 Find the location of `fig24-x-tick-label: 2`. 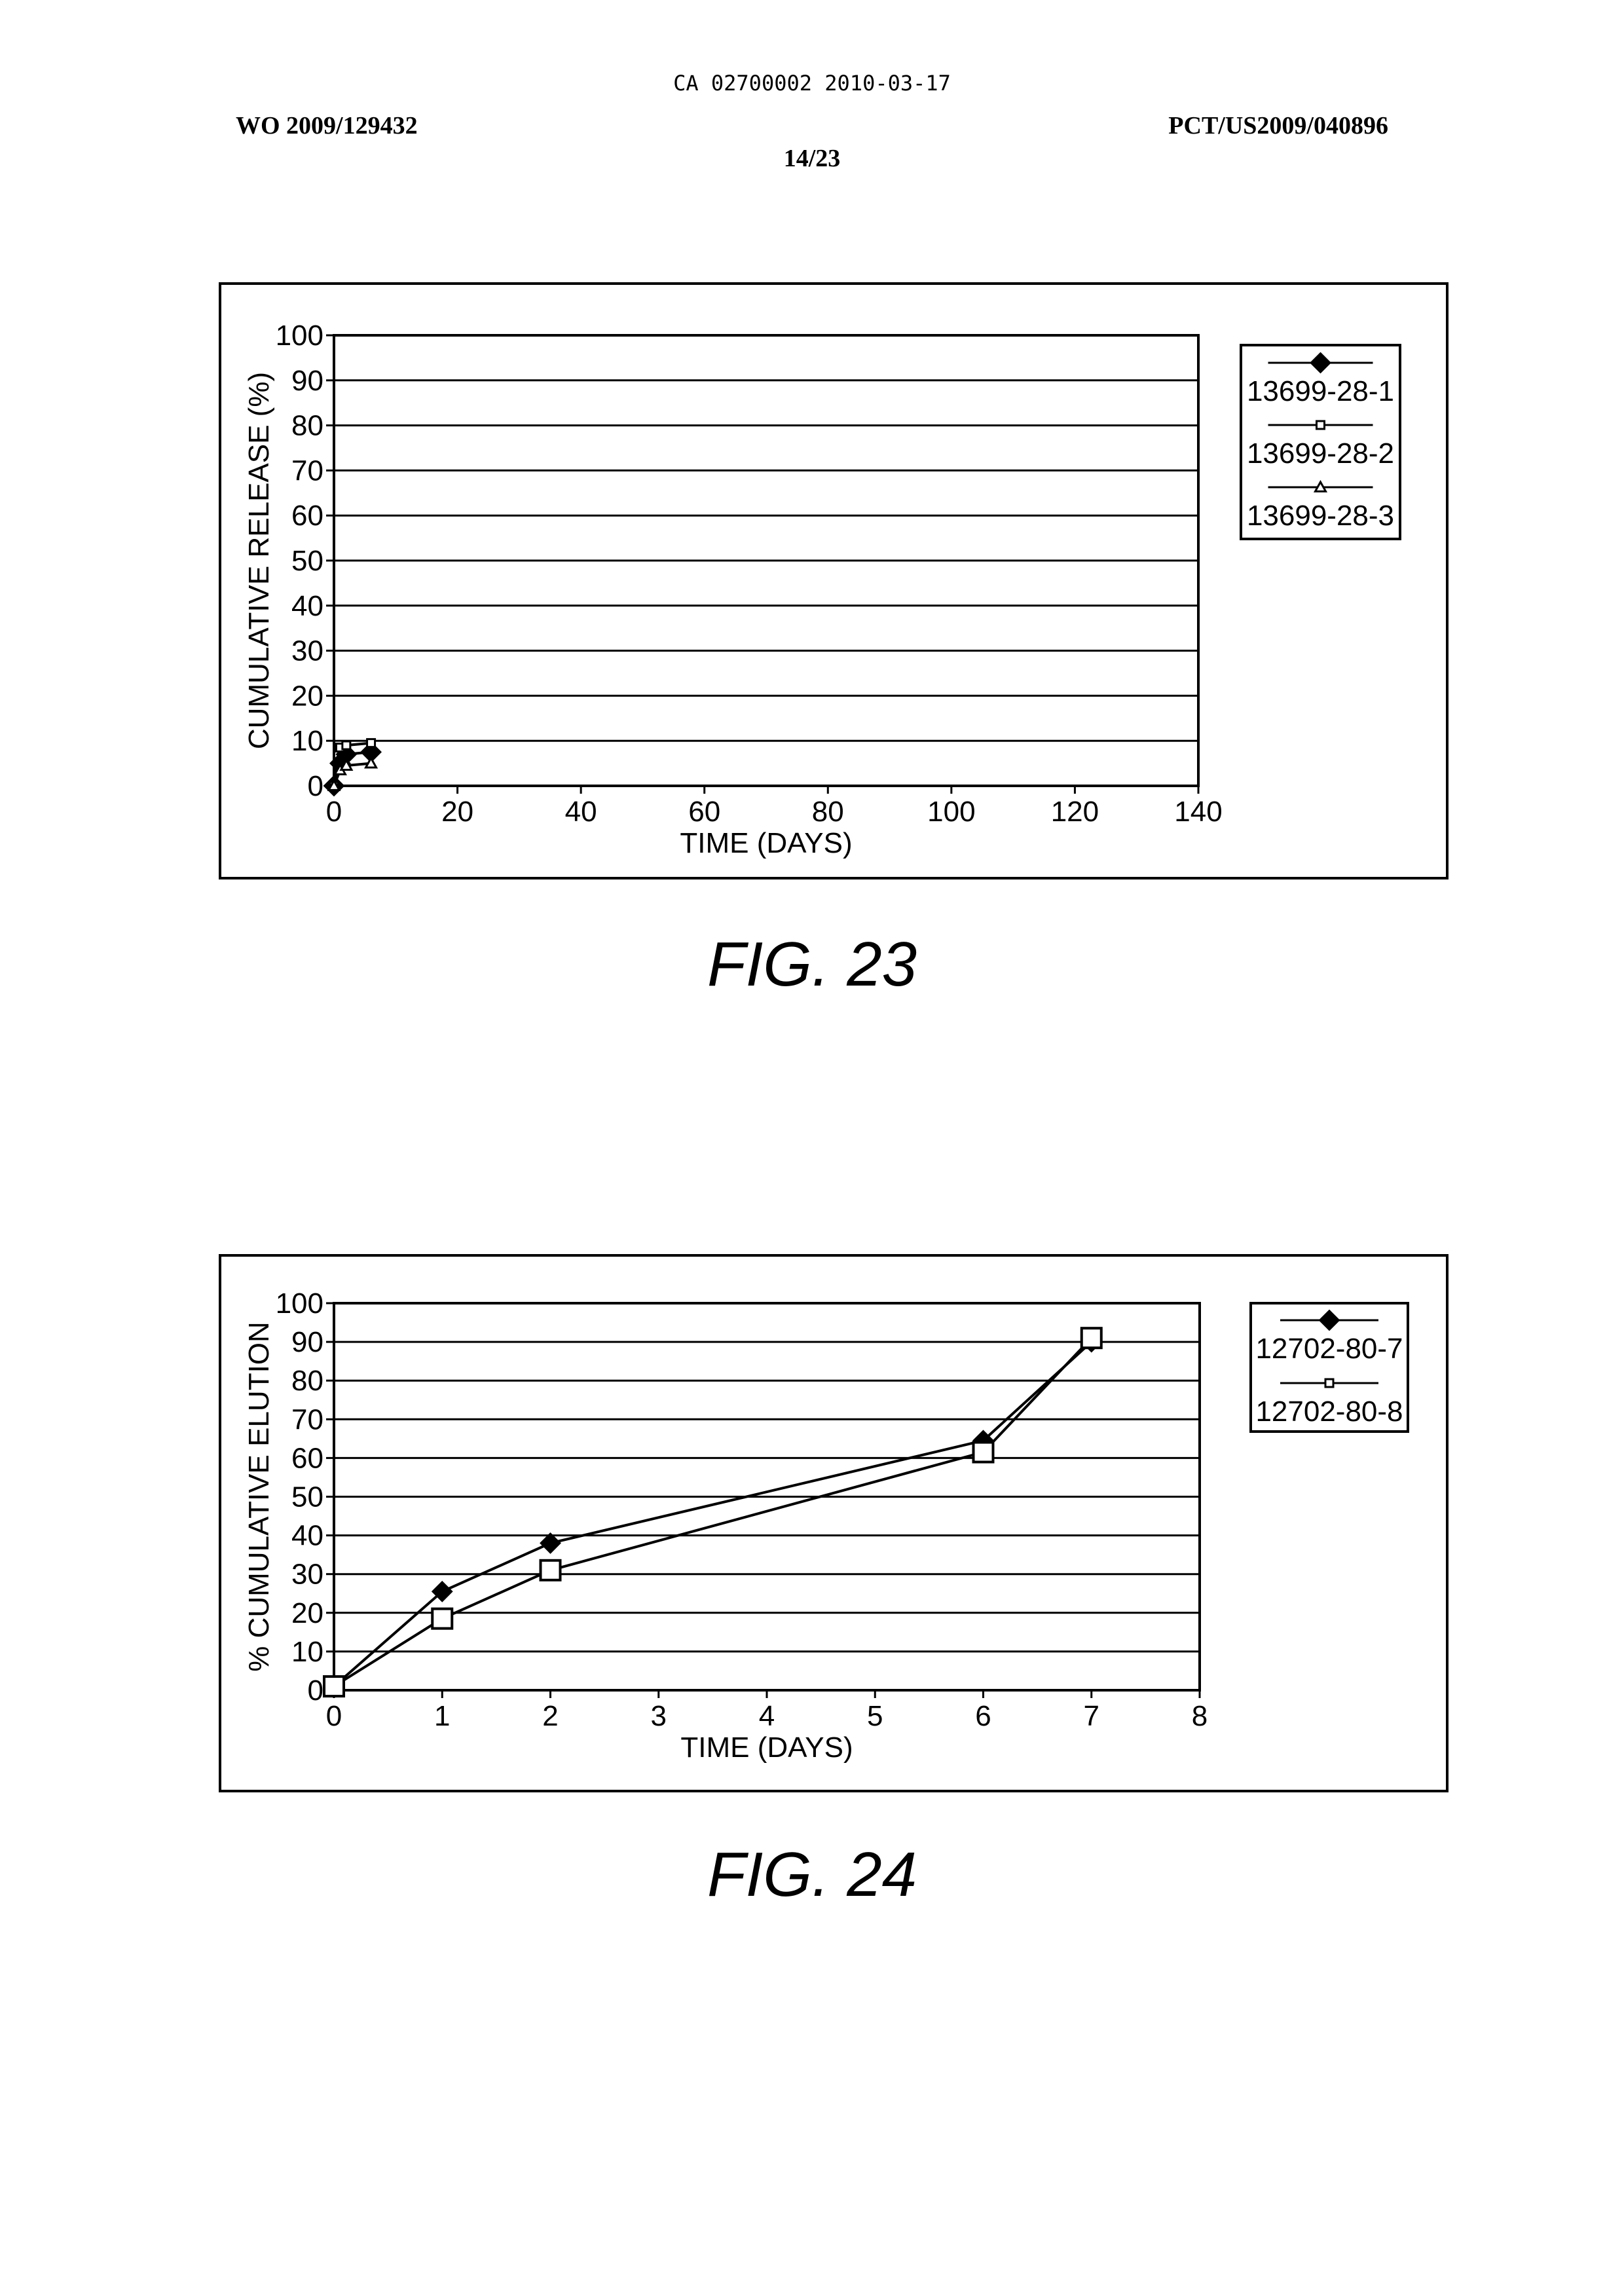

fig24-x-tick-label: 2 is located at coordinates (550, 1716).